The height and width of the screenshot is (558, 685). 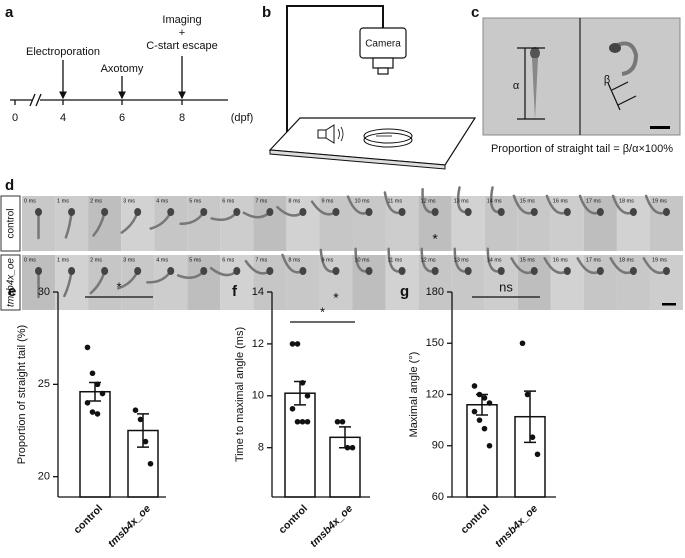 What do you see at coordinates (12, 291) in the screenshot?
I see `panel-label: e` at bounding box center [12, 291].